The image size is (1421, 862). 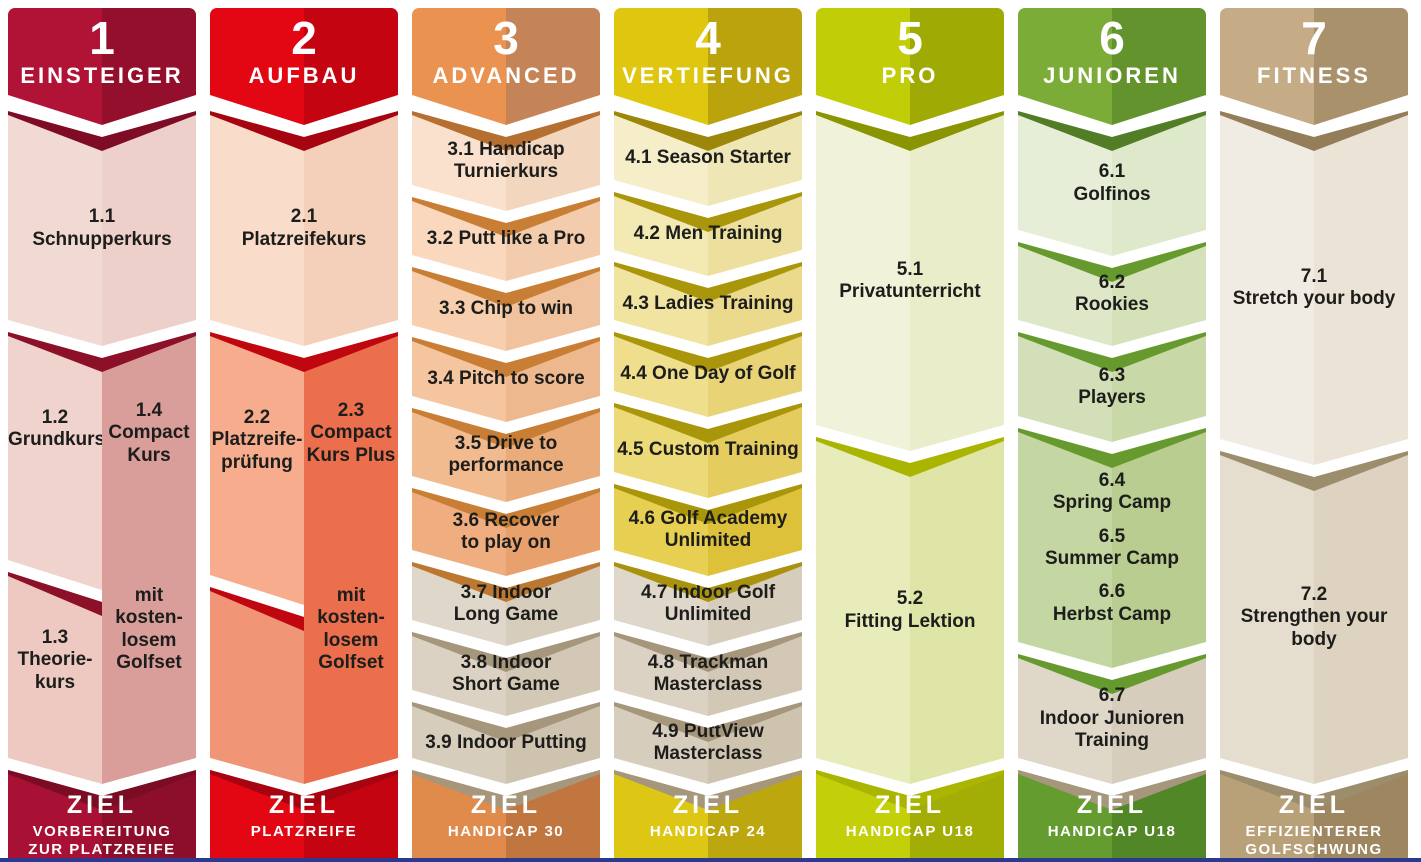 I want to click on segment-label: 6.5 Summer Camp, so click(x=1112, y=547).